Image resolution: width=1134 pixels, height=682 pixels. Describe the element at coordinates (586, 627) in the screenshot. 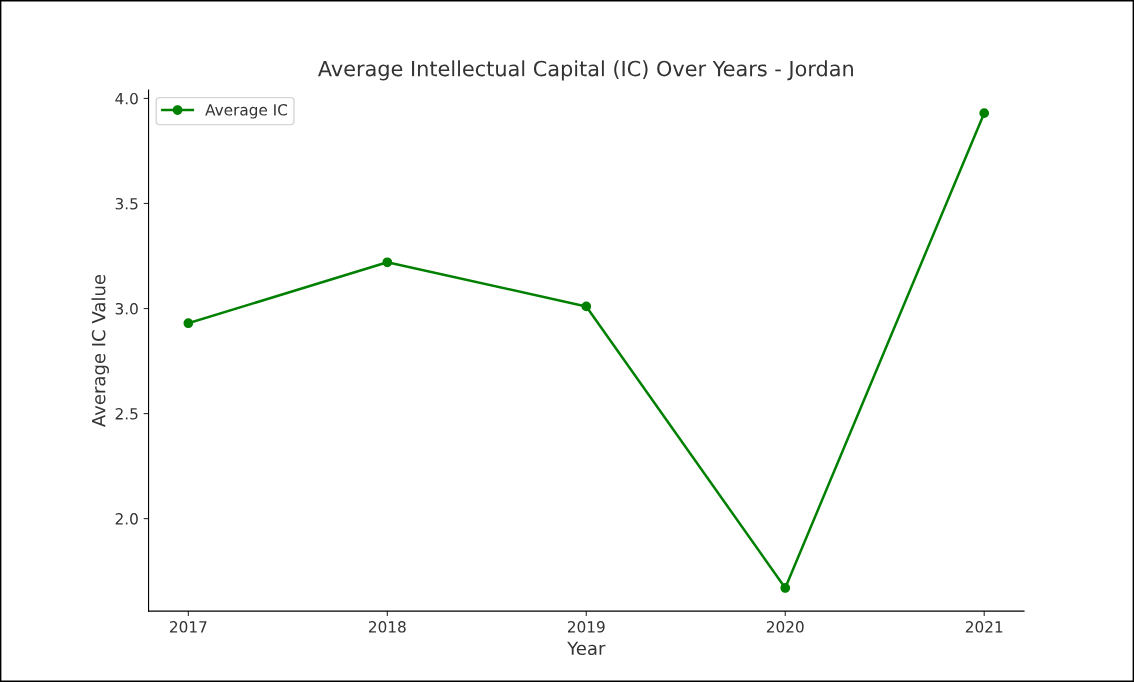

I see `x-tick-label: 2019` at that location.